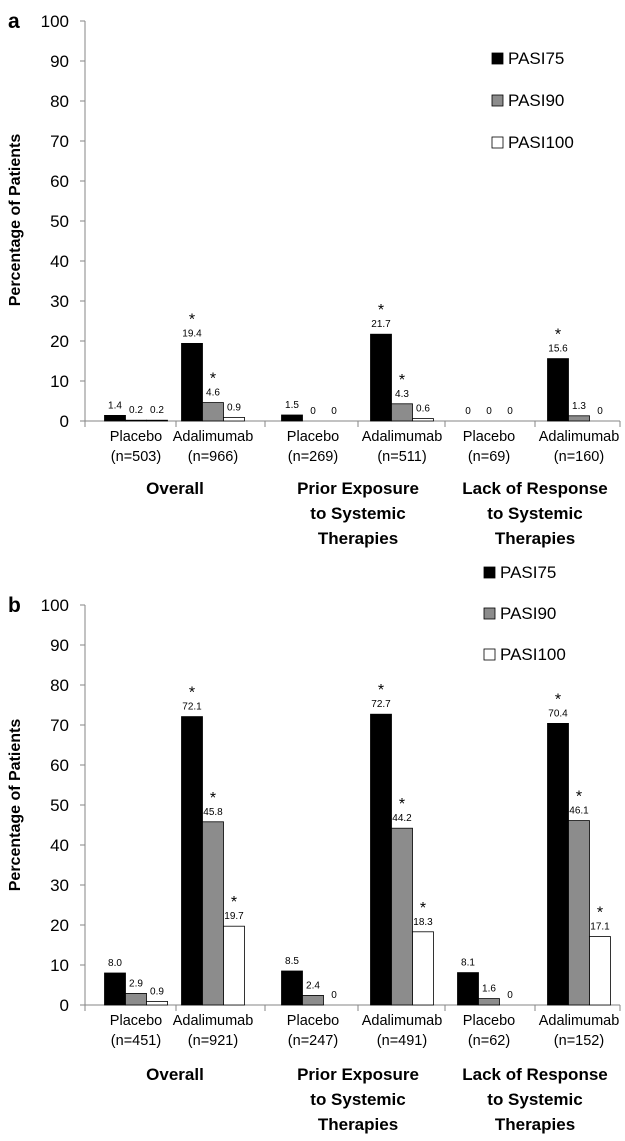 This screenshot has width=625, height=1141. What do you see at coordinates (313, 1041) in the screenshot?
I see `category-n-label: (n=247)` at bounding box center [313, 1041].